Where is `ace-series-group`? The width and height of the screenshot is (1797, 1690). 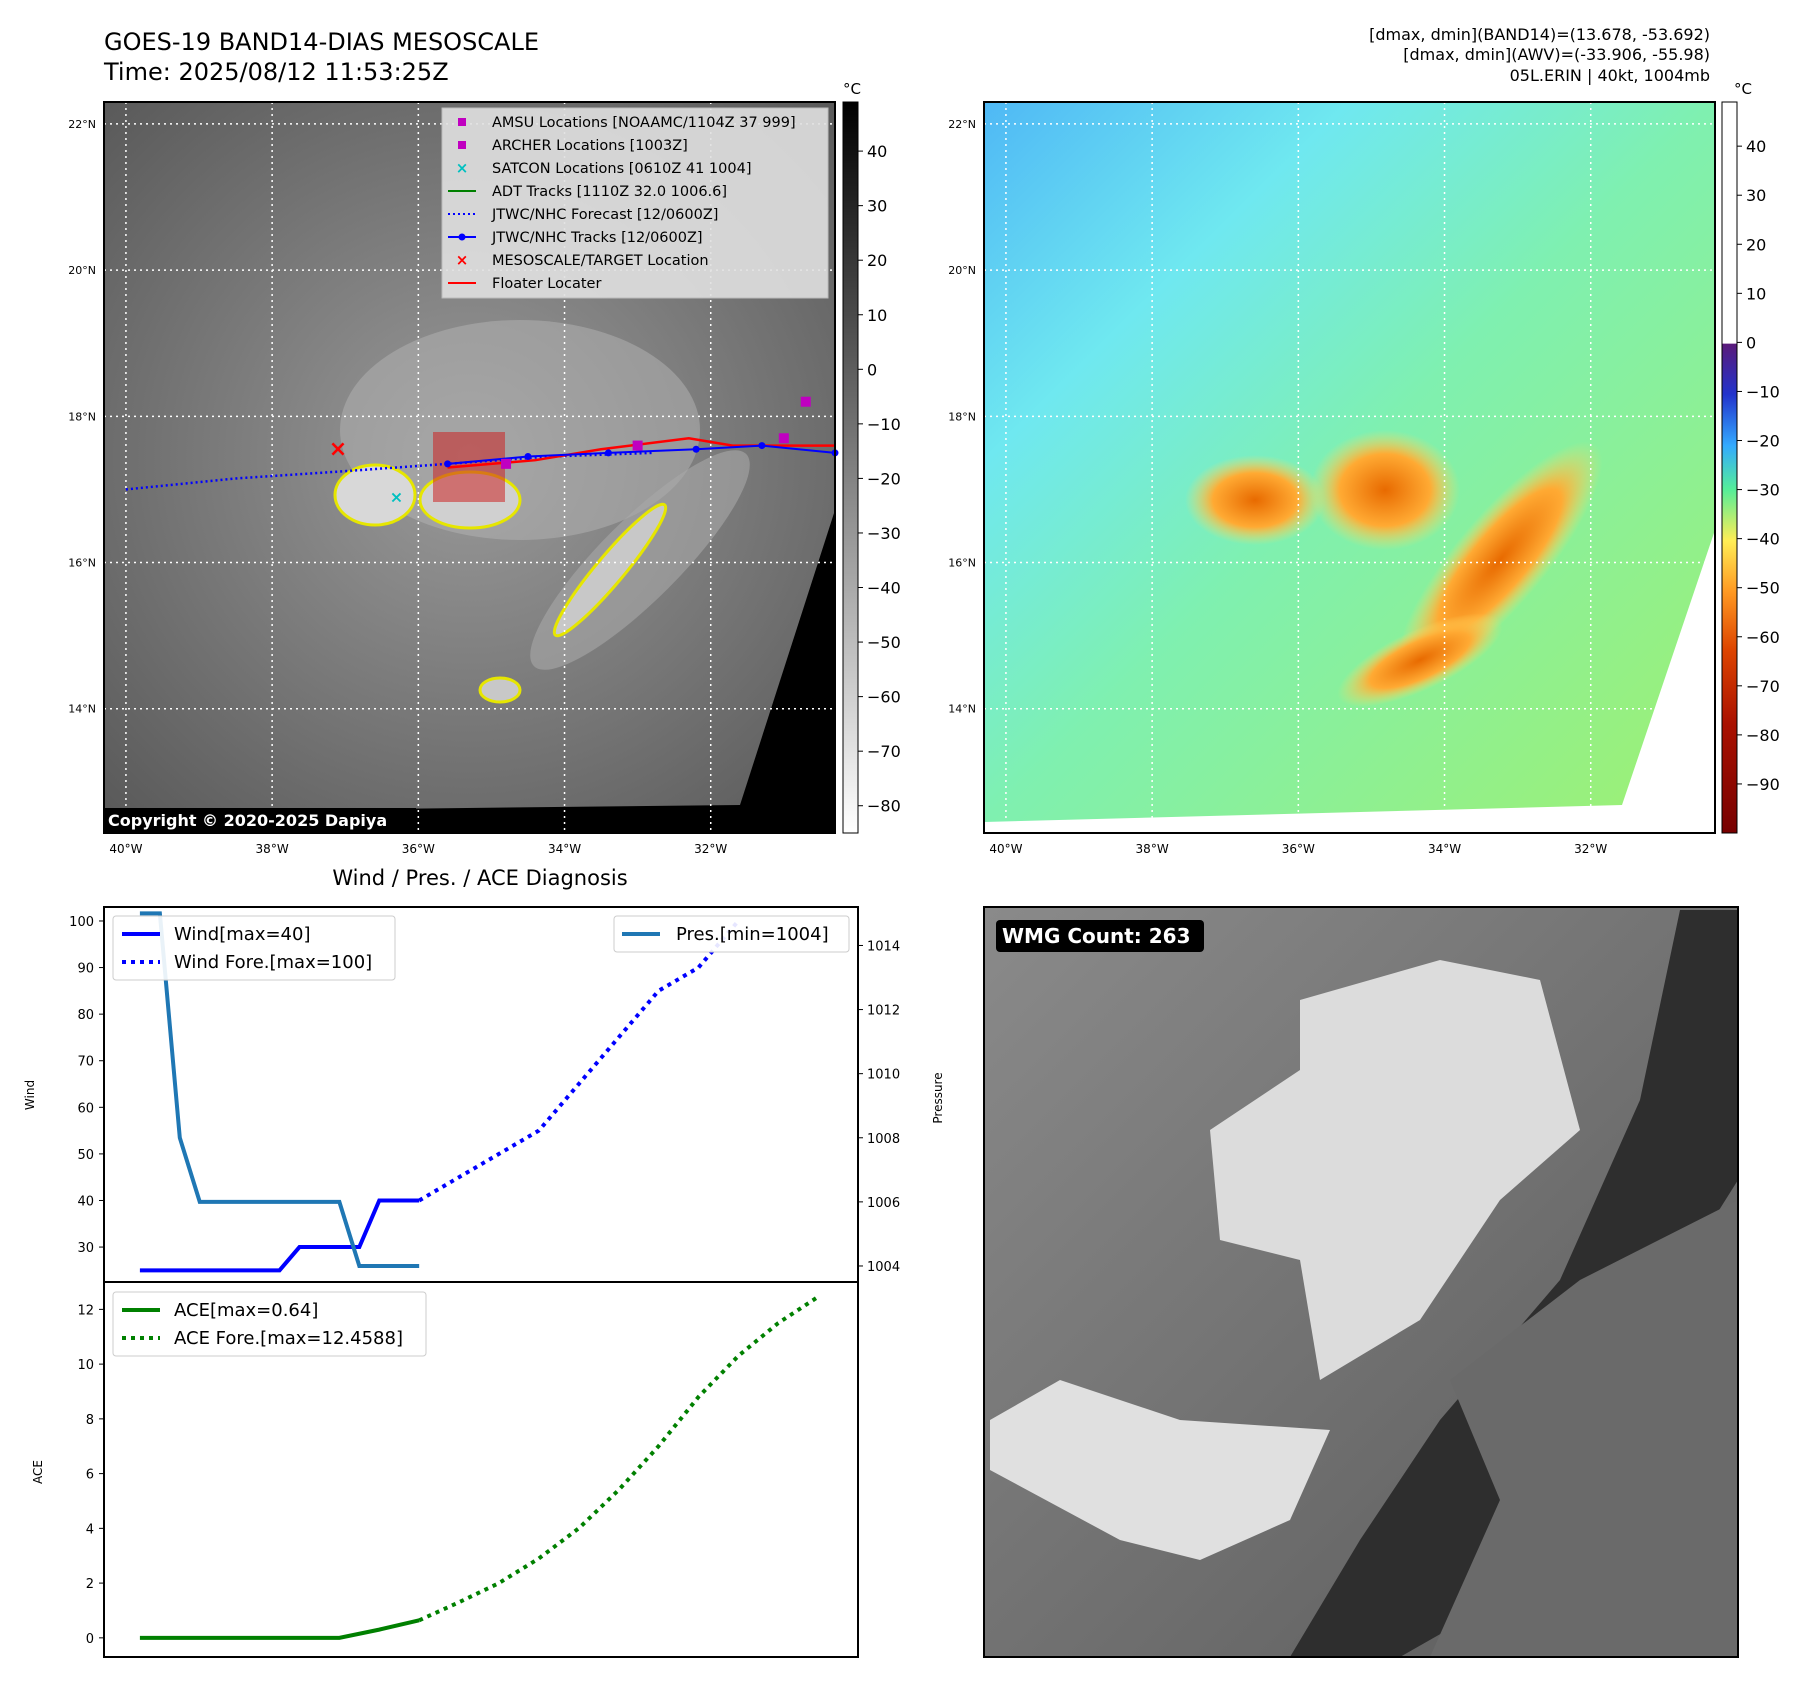
ace-series-group is located at coordinates (479, 1467).